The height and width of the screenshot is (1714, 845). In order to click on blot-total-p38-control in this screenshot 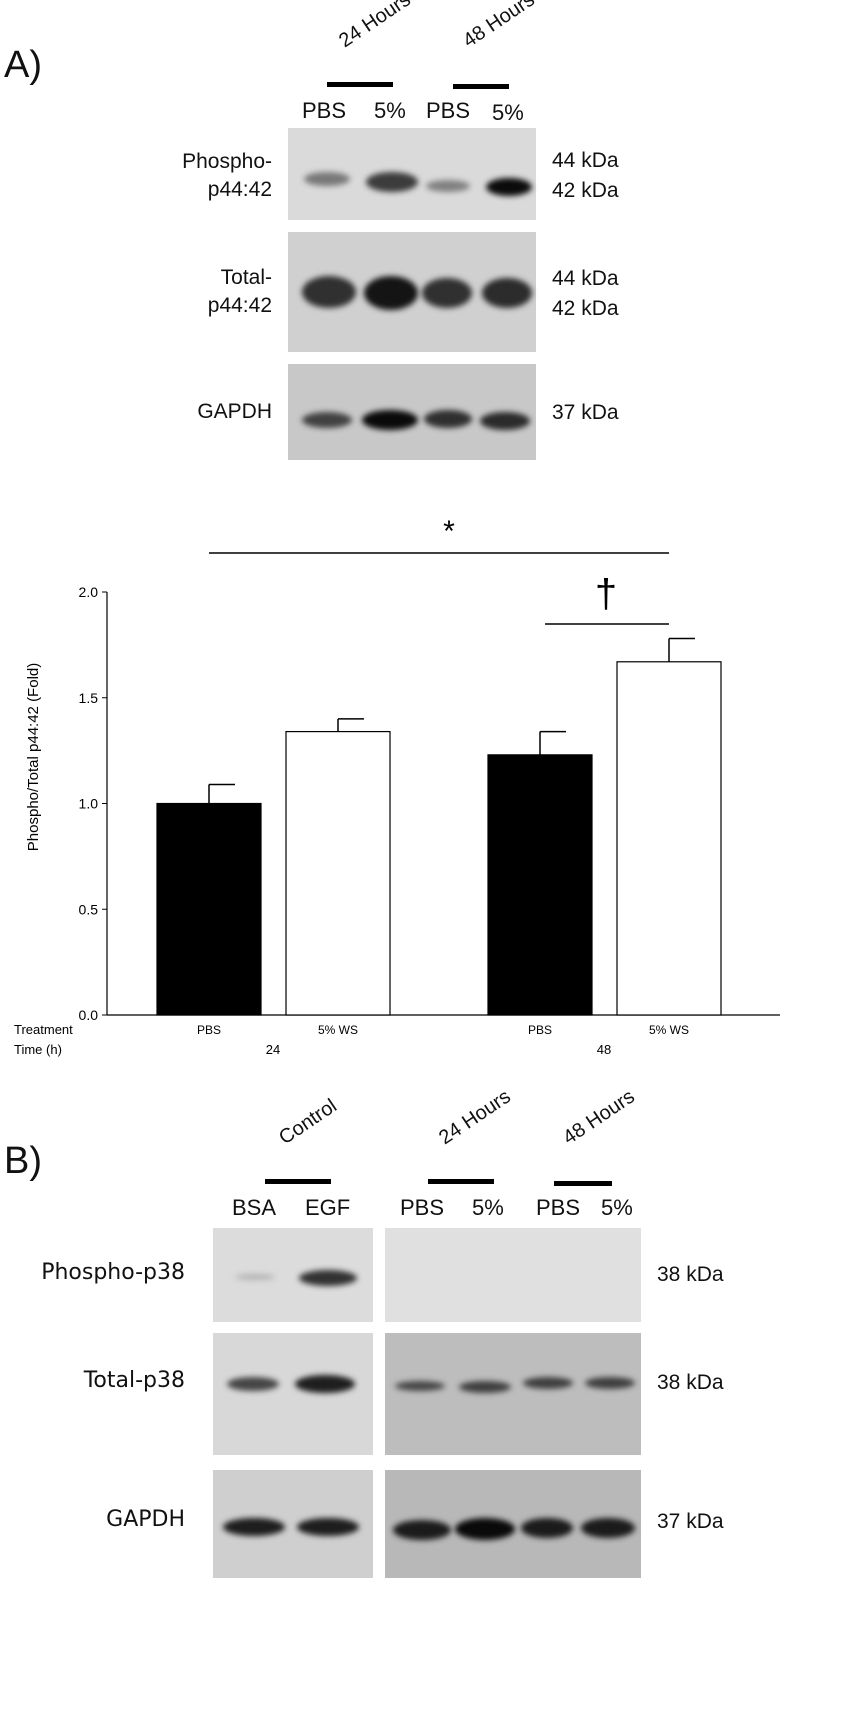, I will do `click(293, 1394)`.